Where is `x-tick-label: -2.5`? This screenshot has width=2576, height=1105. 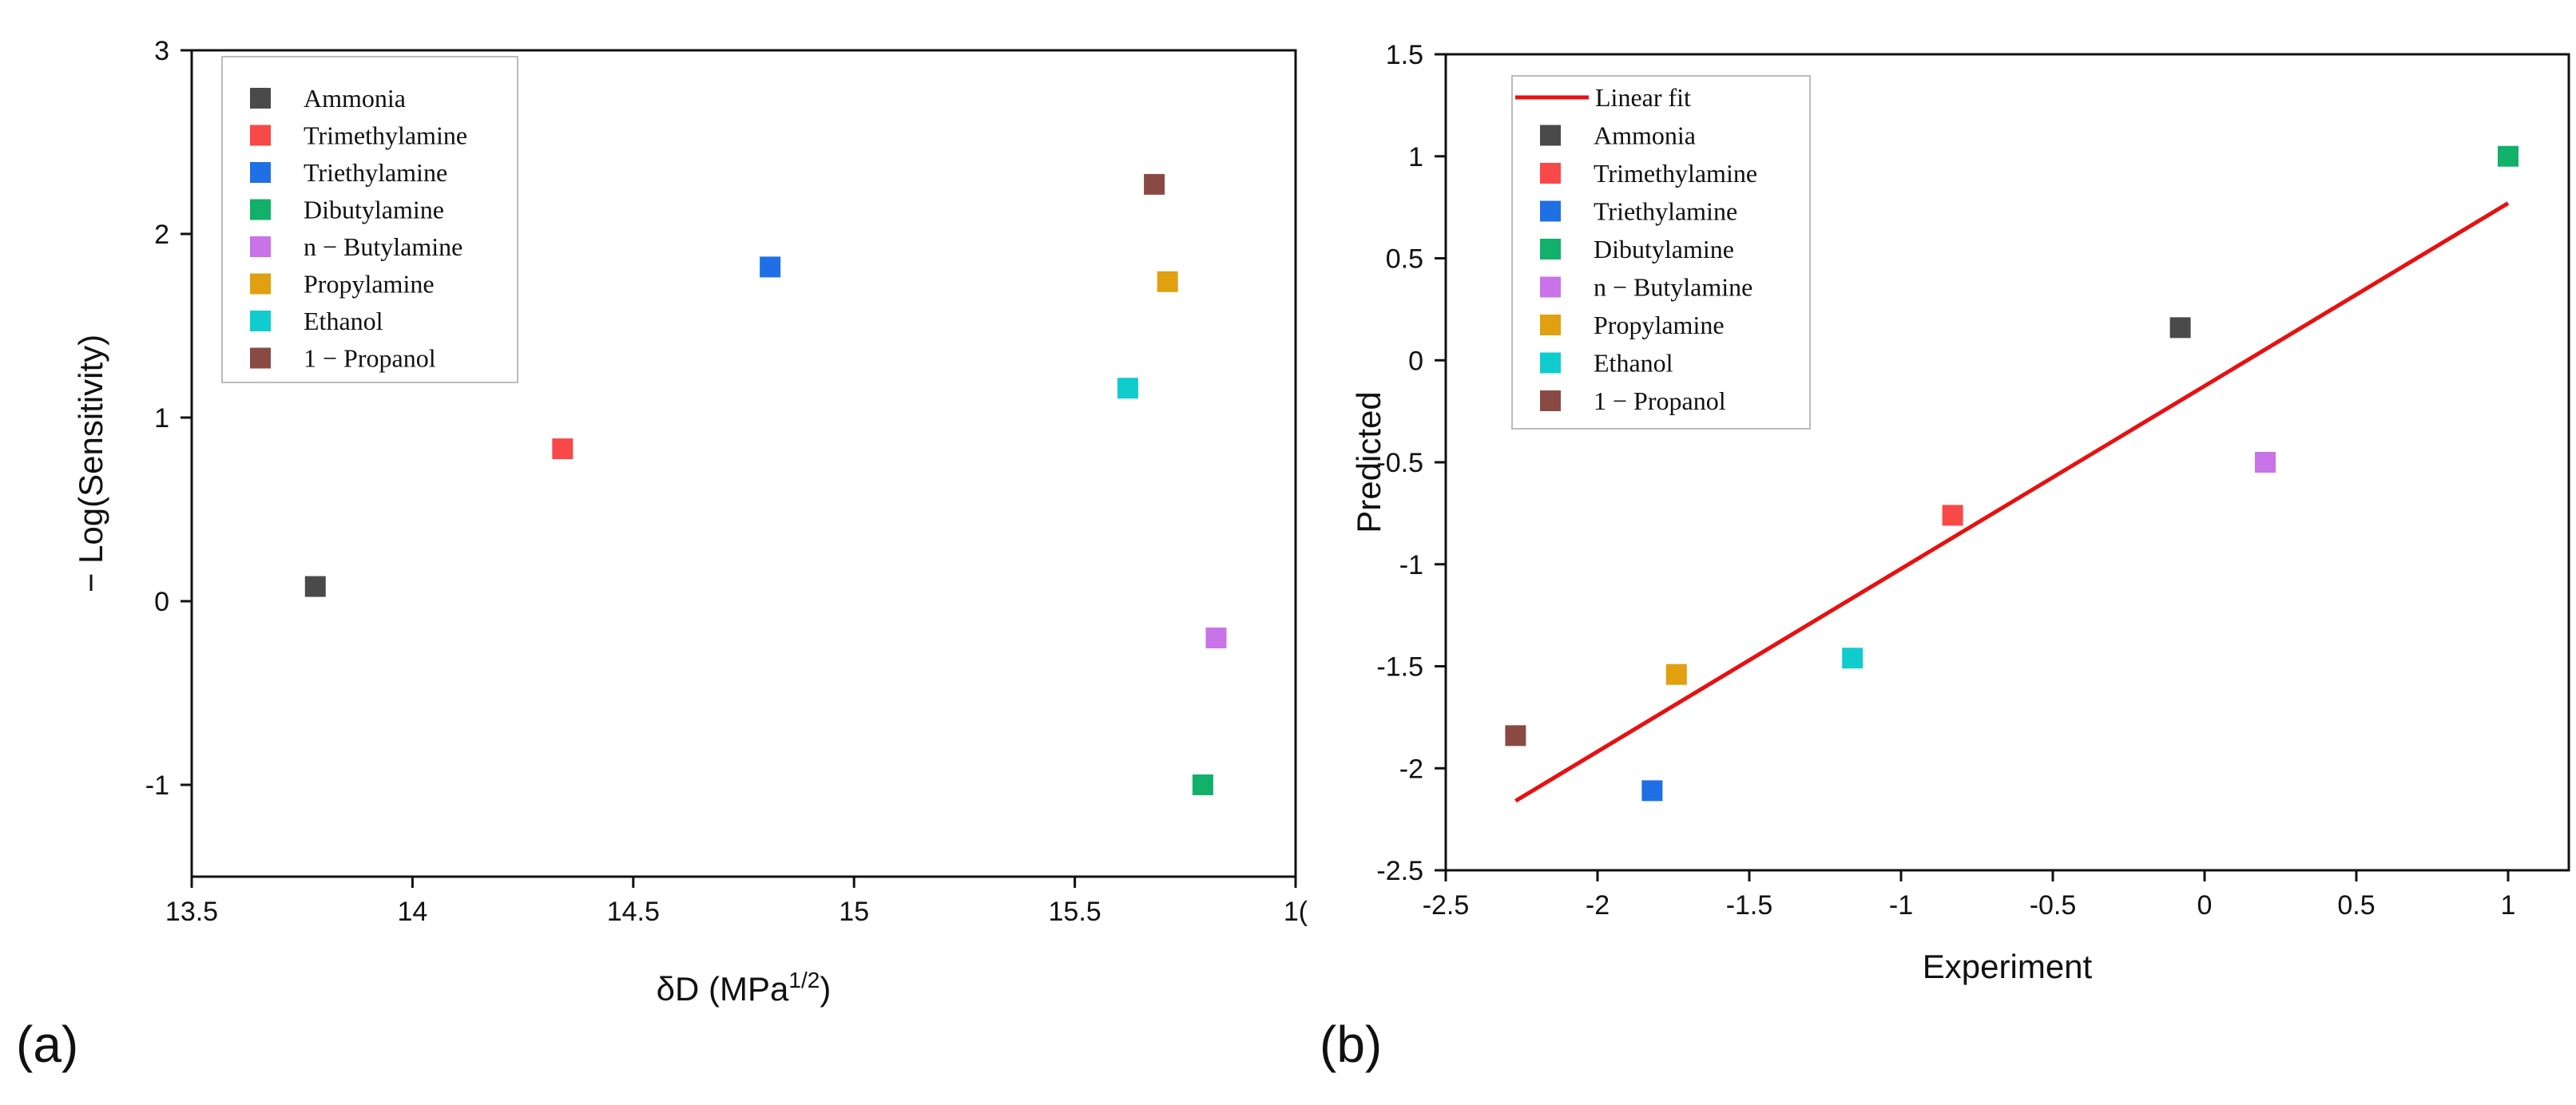 x-tick-label: -2.5 is located at coordinates (1446, 905).